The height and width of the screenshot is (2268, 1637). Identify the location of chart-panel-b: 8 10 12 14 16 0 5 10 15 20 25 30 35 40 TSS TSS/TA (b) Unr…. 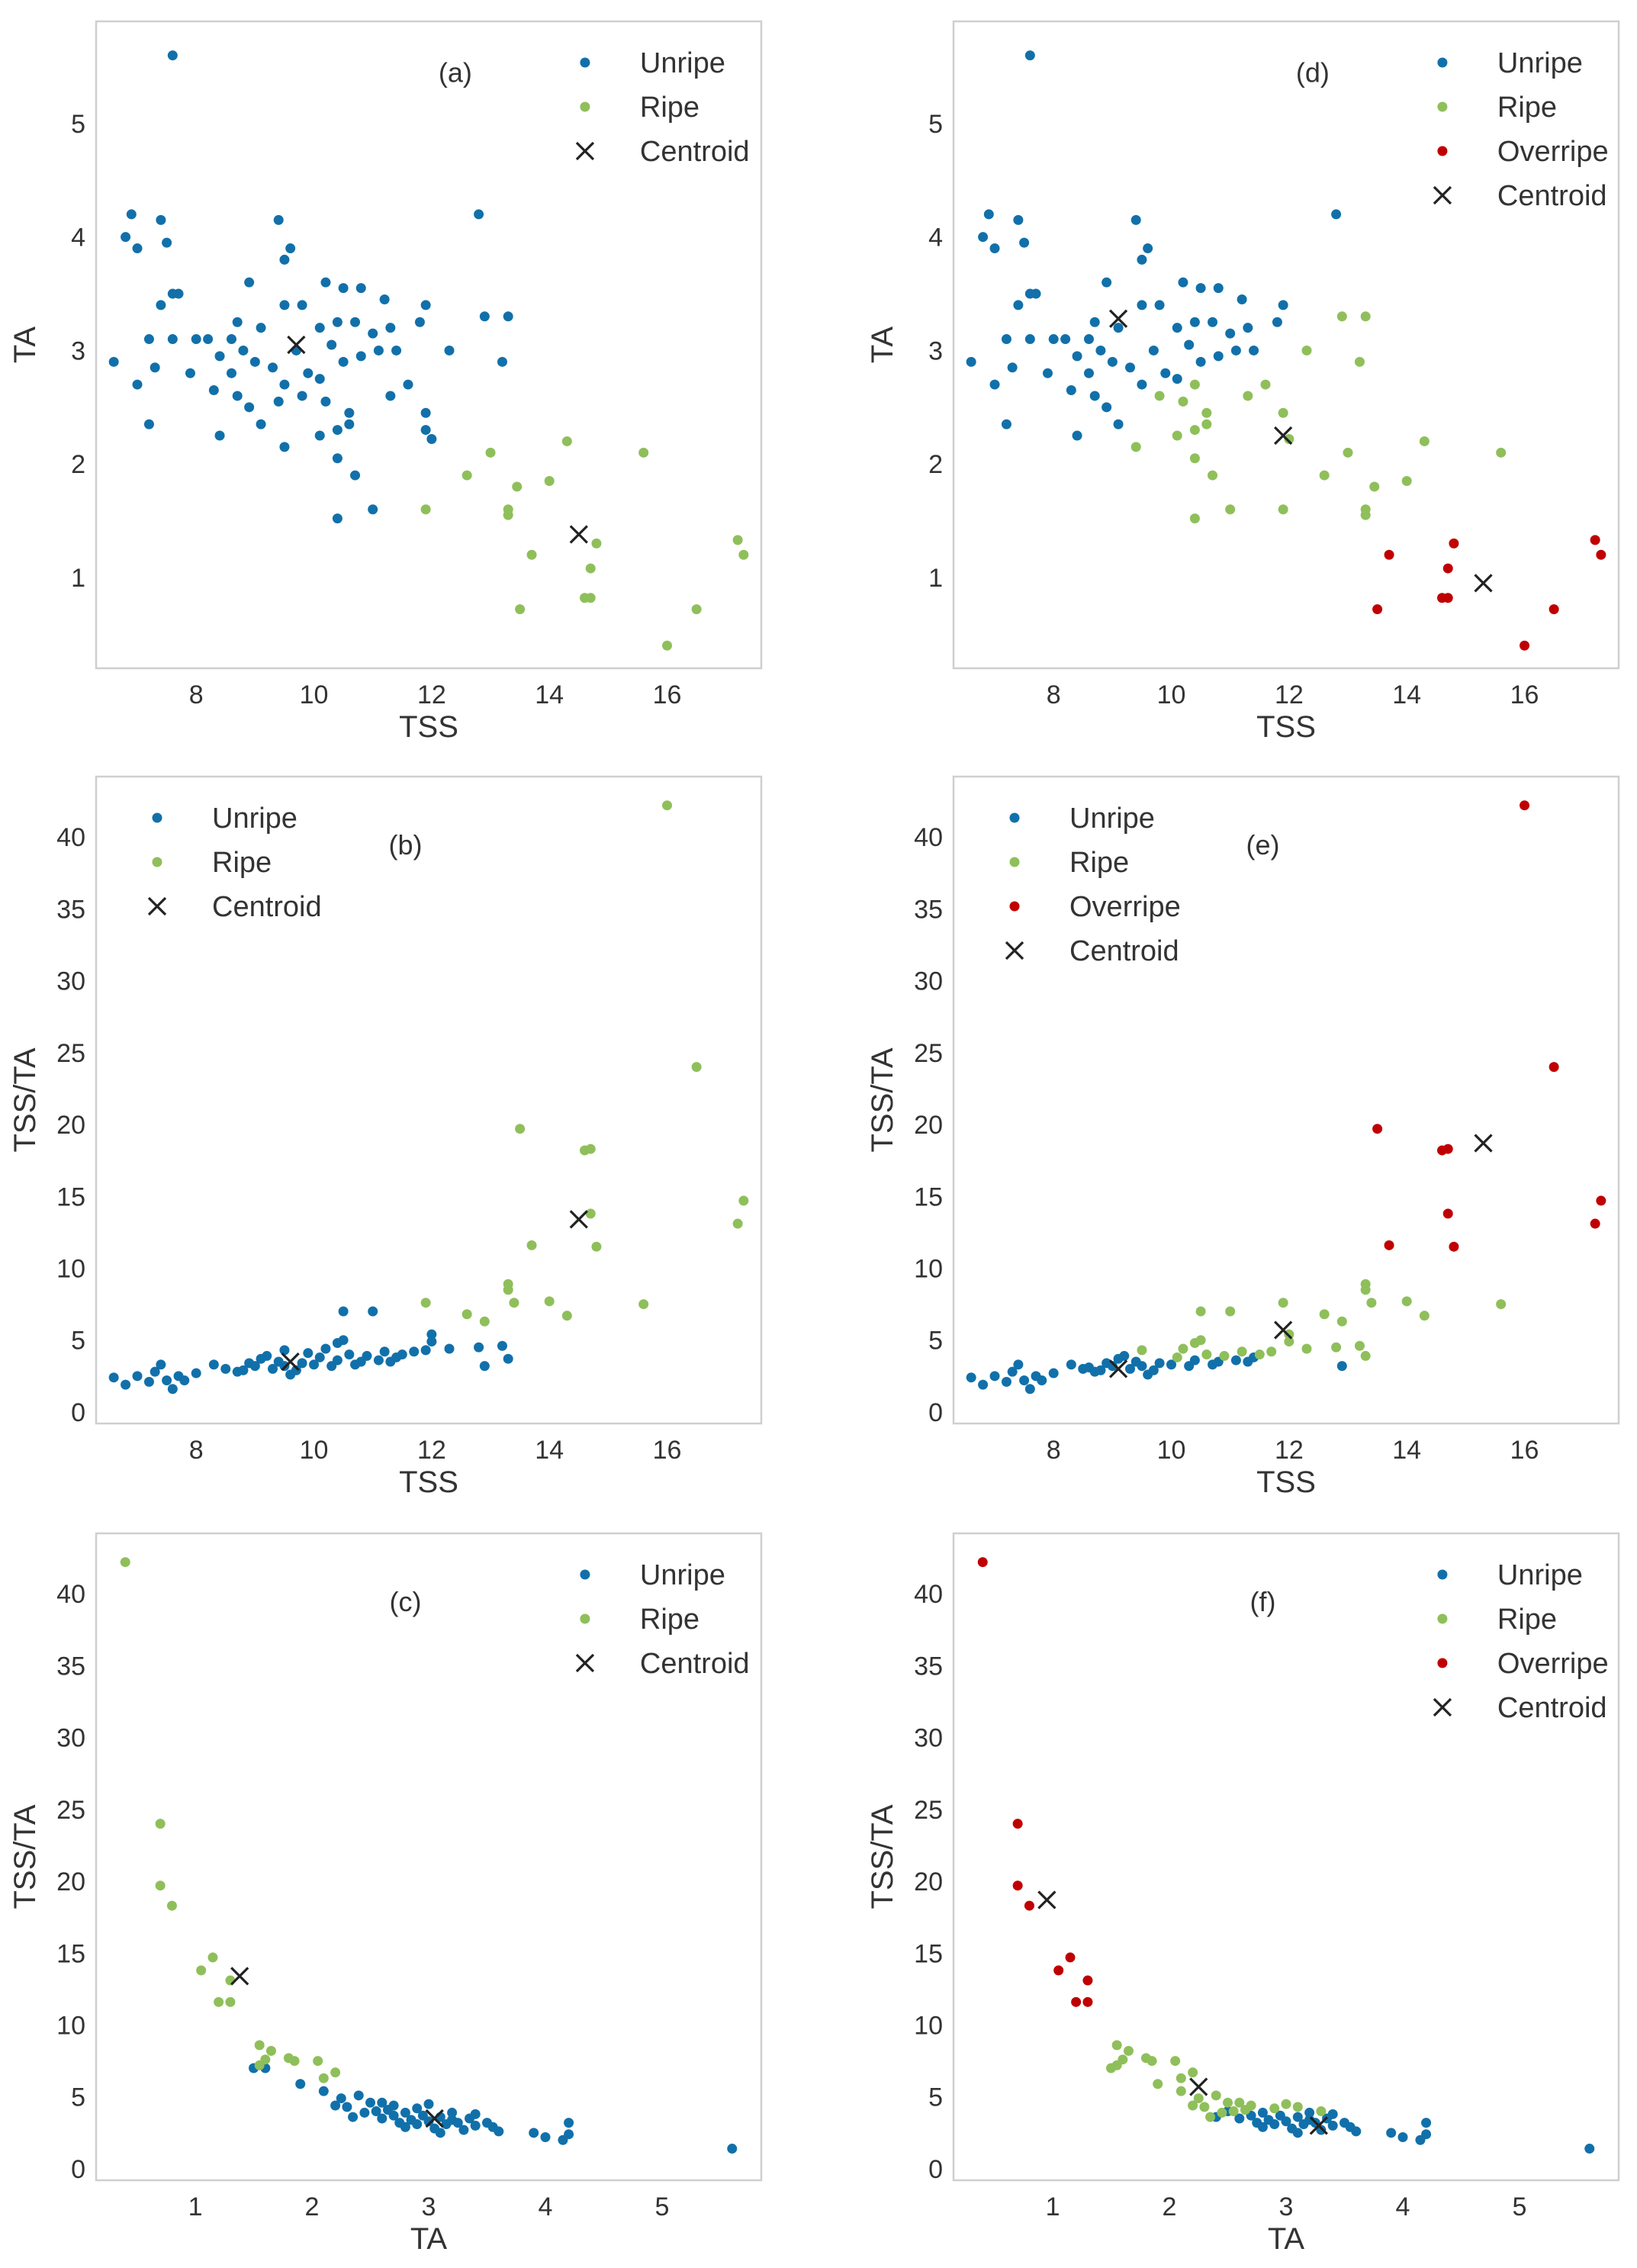
(385, 1137).